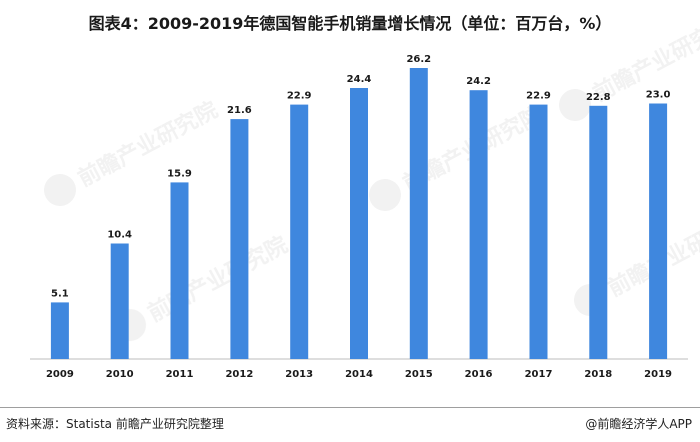  Describe the element at coordinates (478, 81) in the screenshot. I see `value-label-2016: 24.2` at that location.